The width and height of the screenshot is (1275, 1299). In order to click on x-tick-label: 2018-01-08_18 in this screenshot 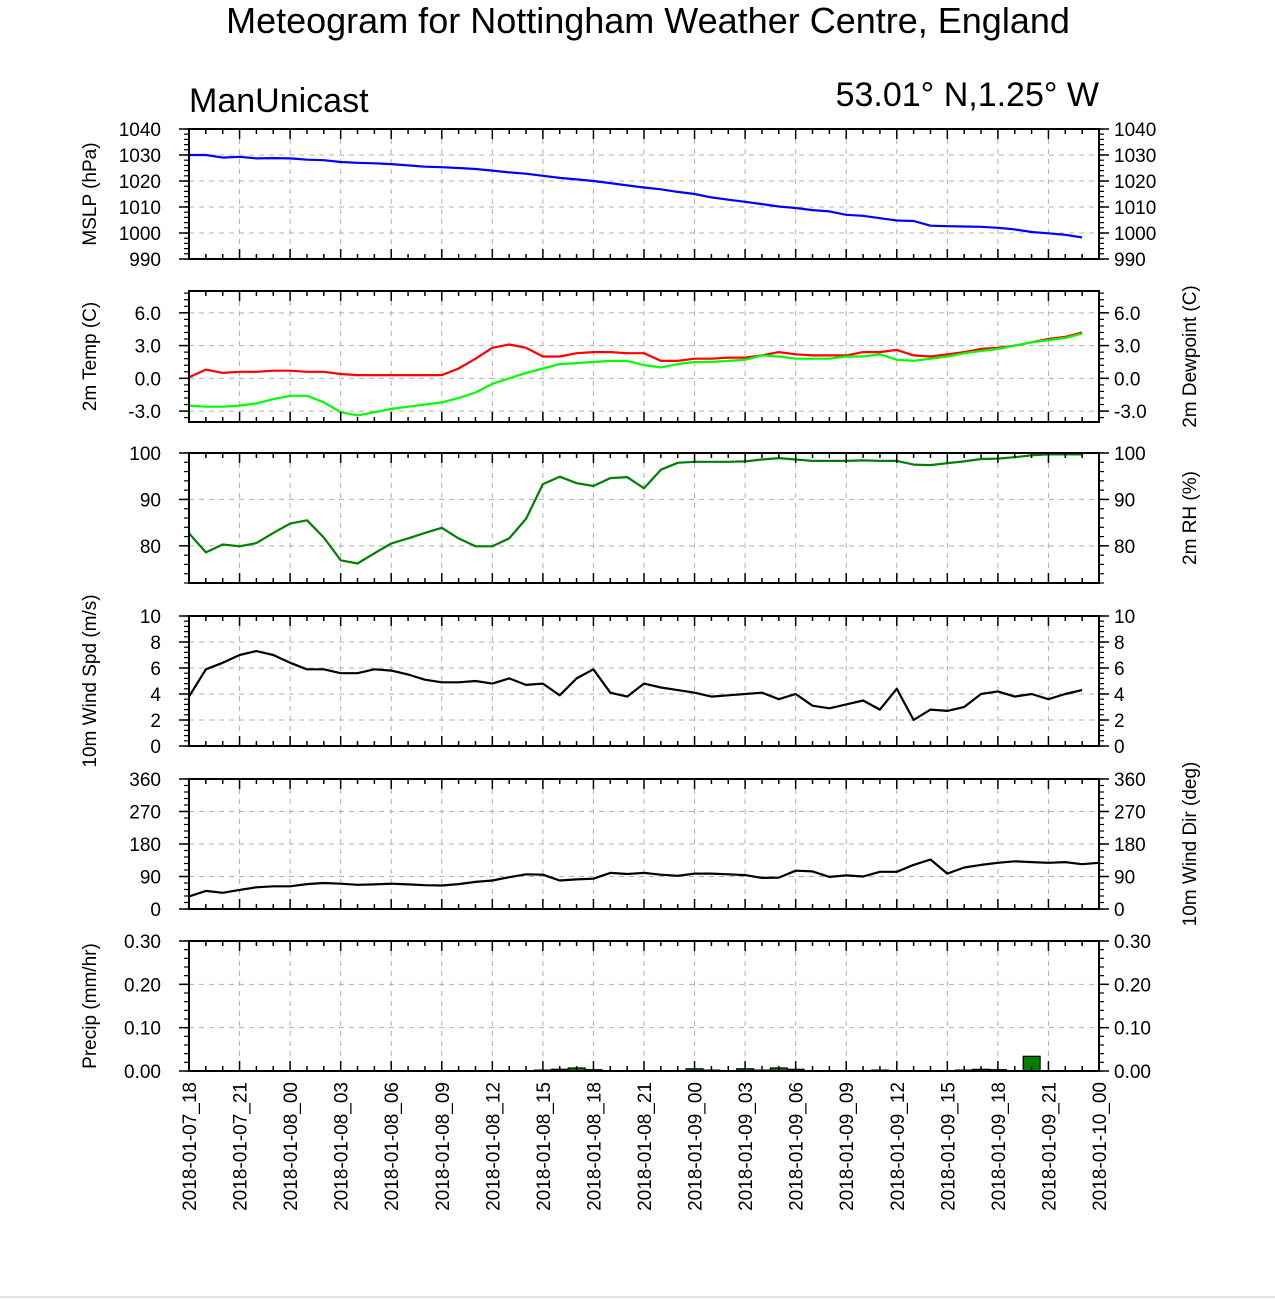, I will do `click(594, 1146)`.